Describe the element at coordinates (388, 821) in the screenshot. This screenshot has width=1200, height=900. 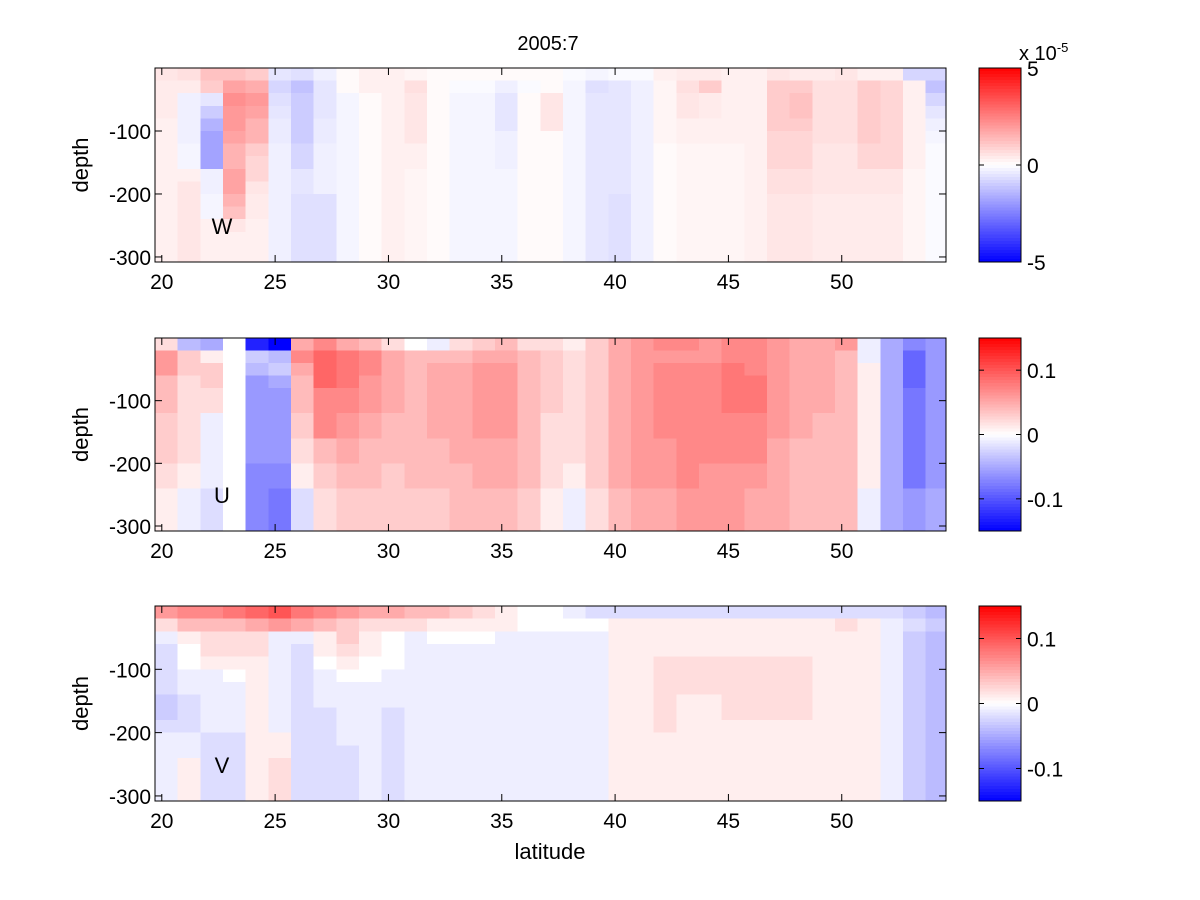
I see `x-tick-label: 30` at that location.